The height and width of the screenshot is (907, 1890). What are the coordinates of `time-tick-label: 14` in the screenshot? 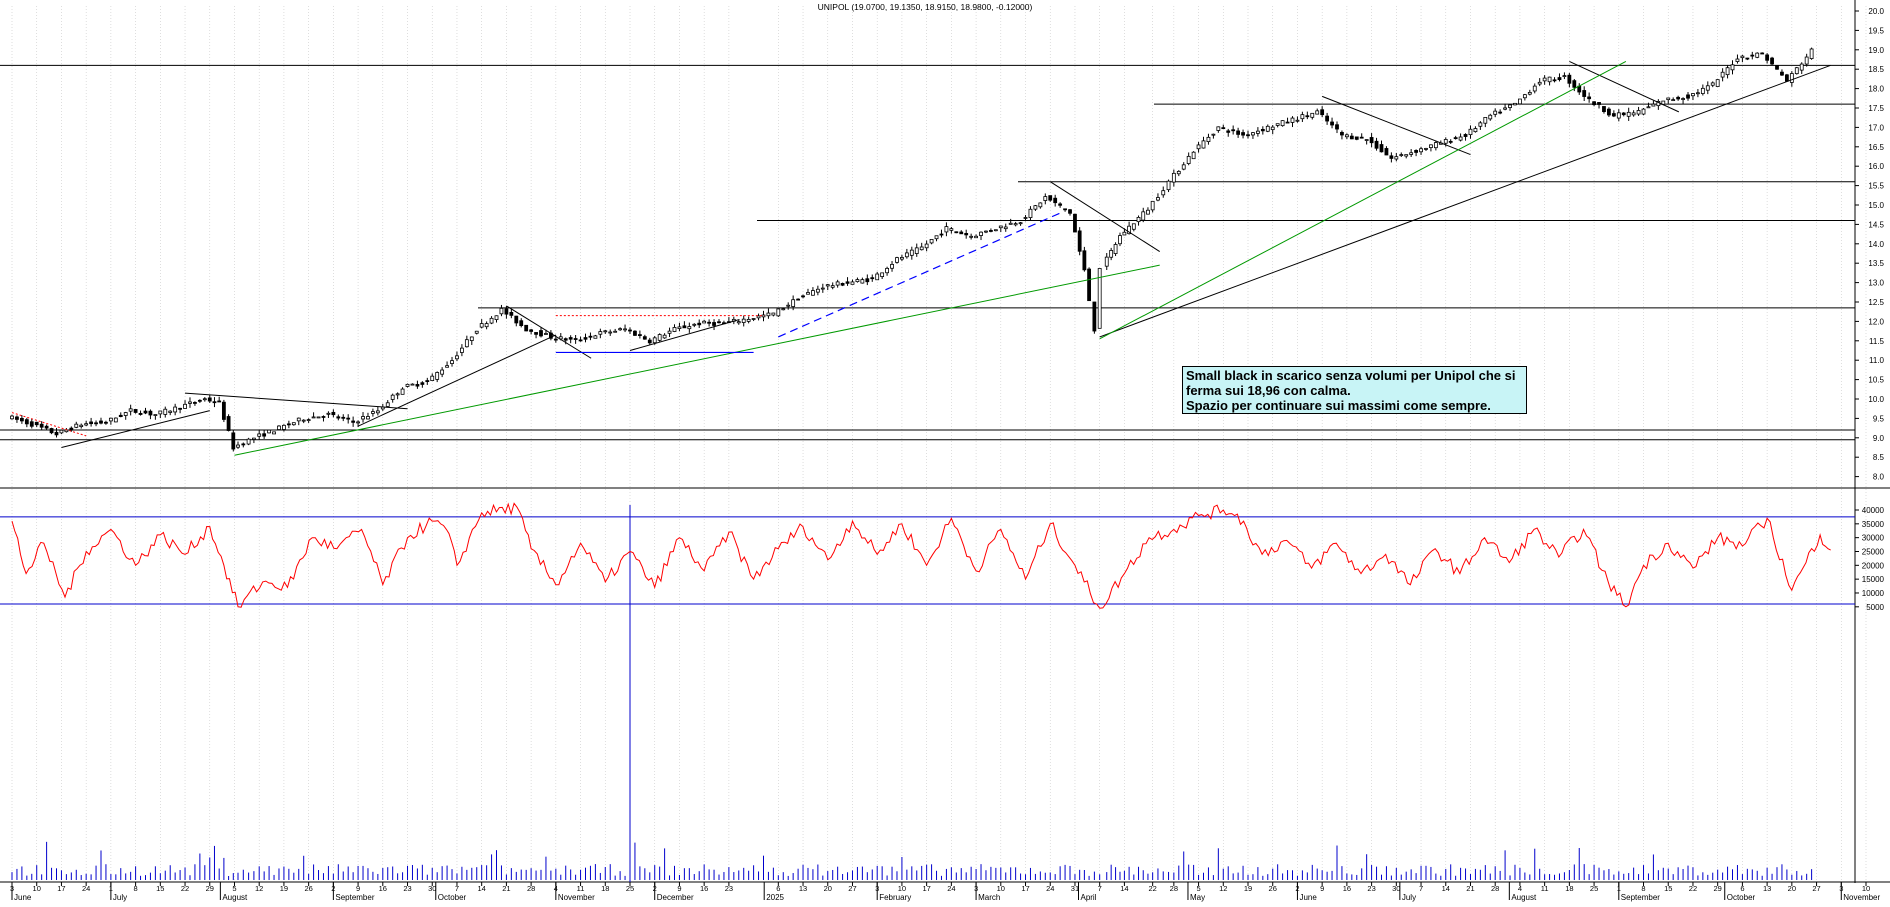 It's located at (1446, 888).